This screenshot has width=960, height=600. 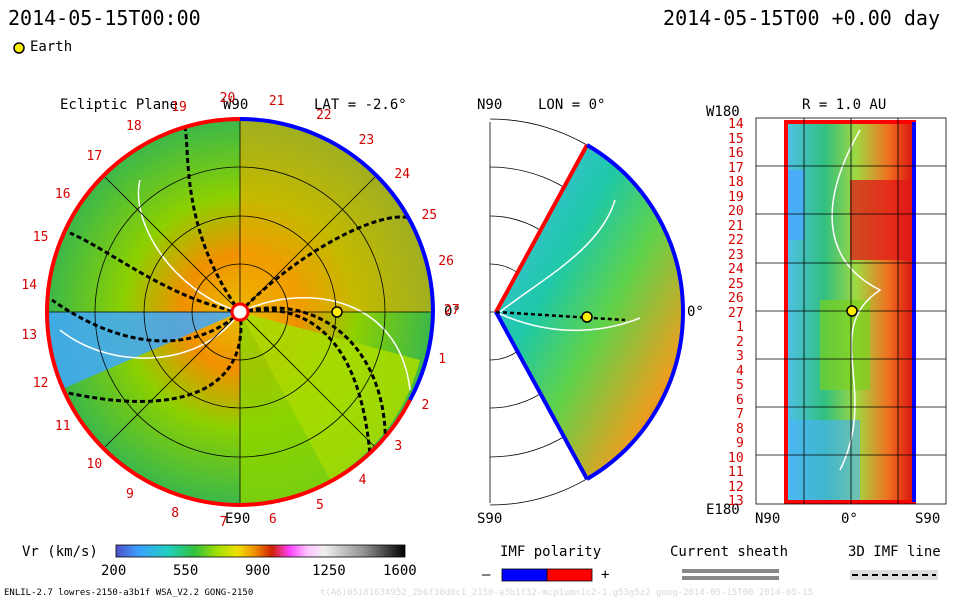 What do you see at coordinates (62, 427) in the screenshot?
I see `rim-number: 11` at bounding box center [62, 427].